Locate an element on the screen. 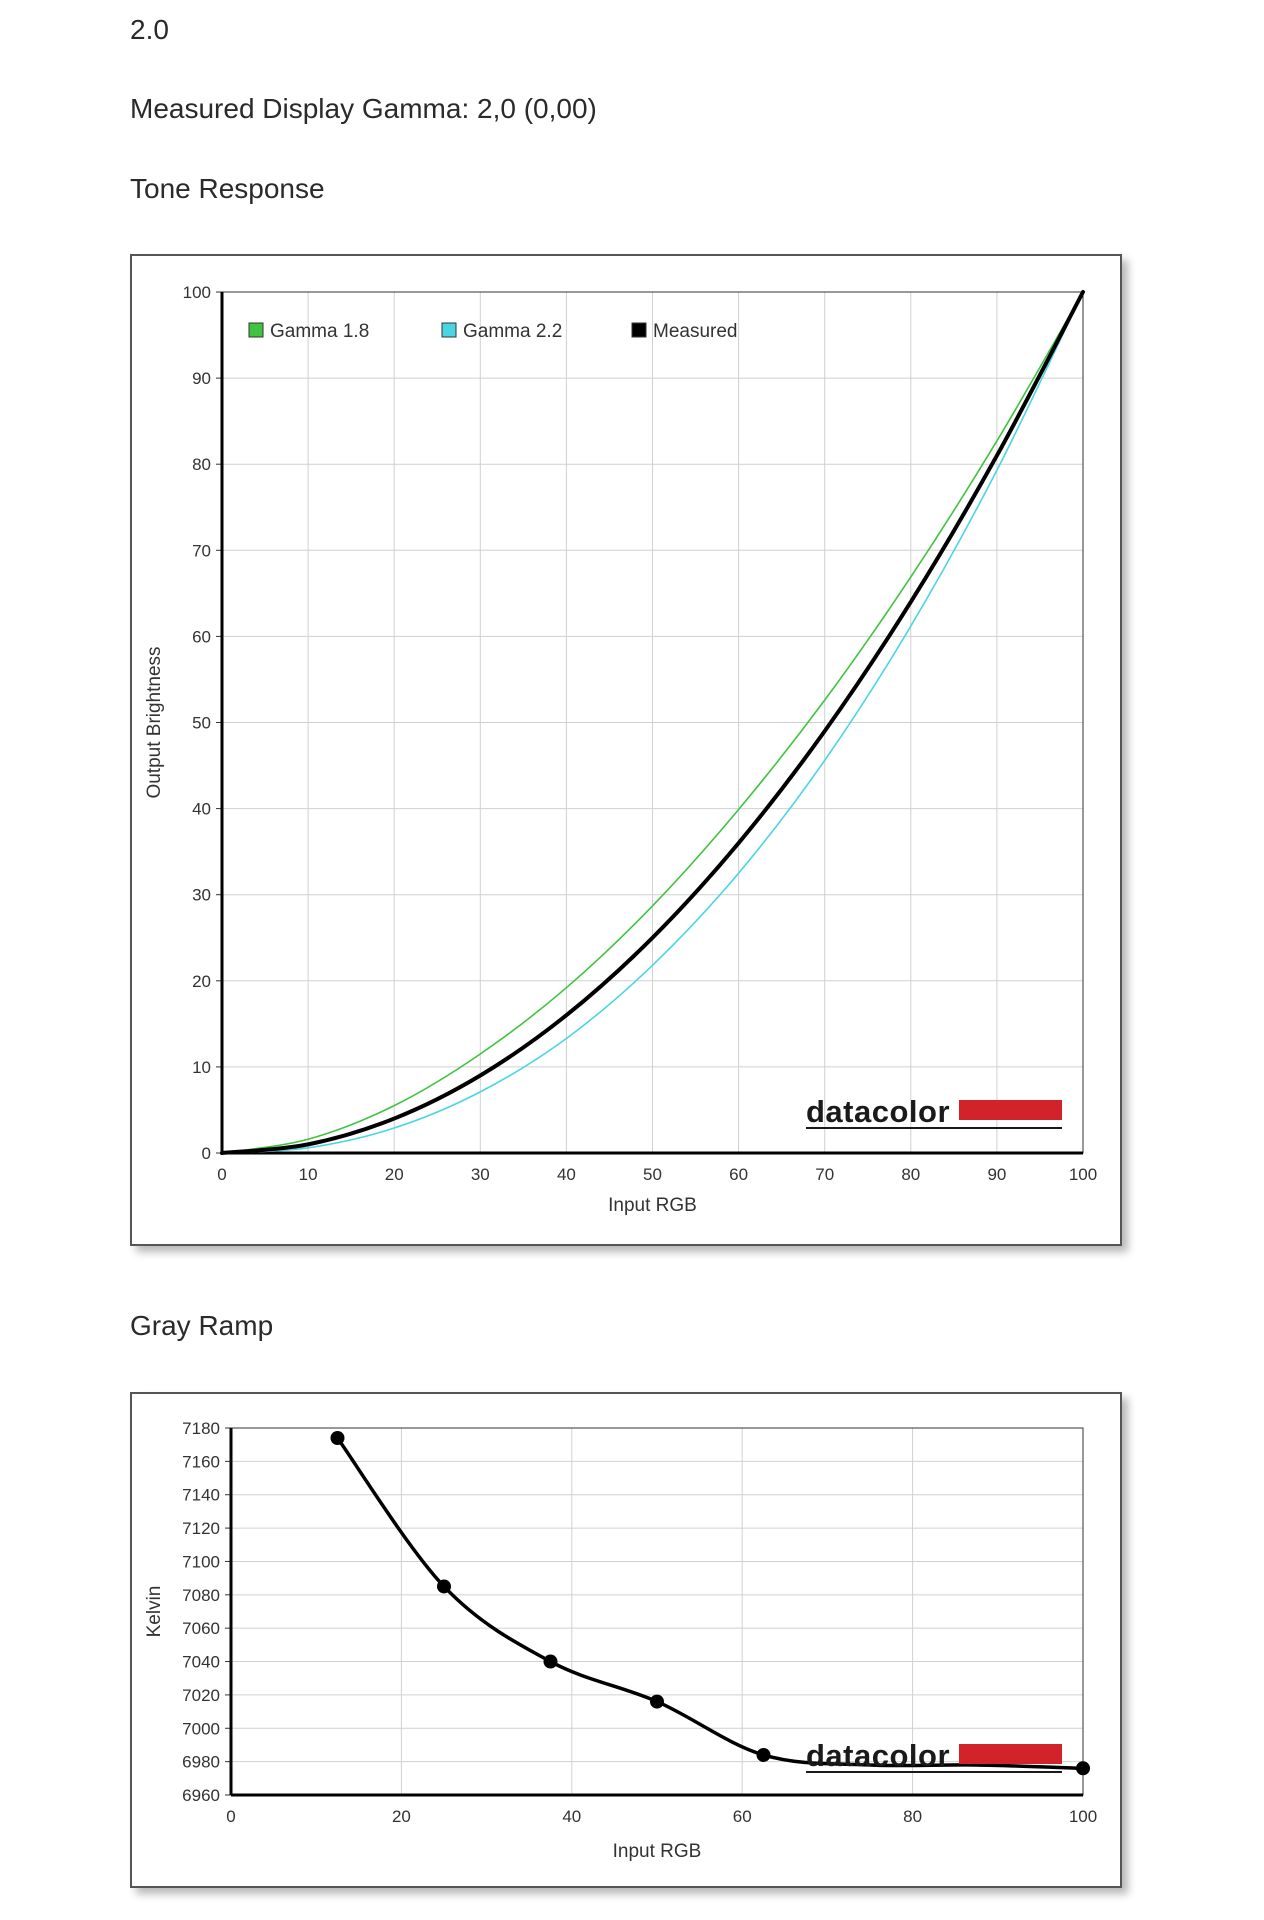 The height and width of the screenshot is (1920, 1264). y-tick-label: 7080 is located at coordinates (201, 1595).